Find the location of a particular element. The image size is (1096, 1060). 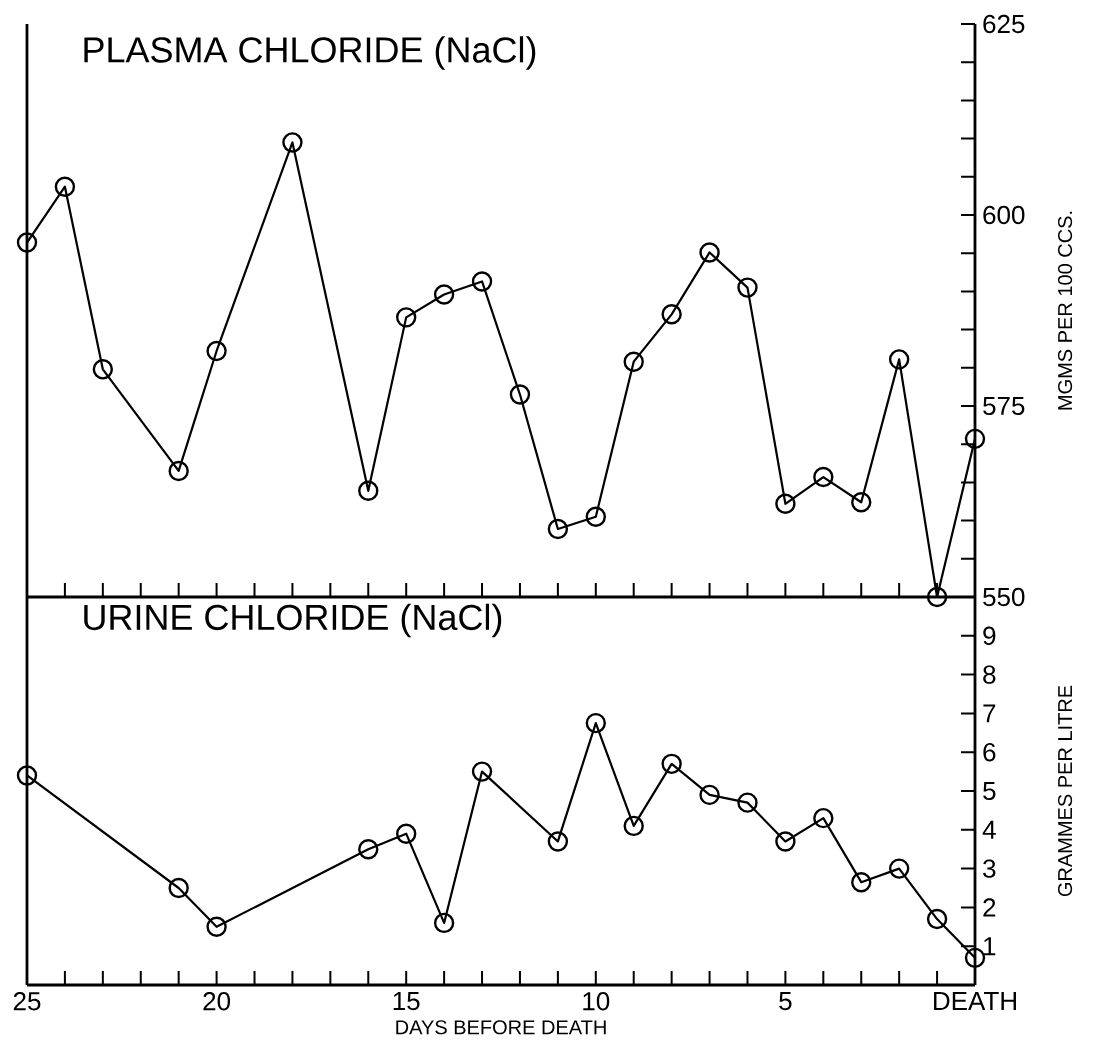

y-axis-title: GRAMMES PER LITRE is located at coordinates (1065, 791).